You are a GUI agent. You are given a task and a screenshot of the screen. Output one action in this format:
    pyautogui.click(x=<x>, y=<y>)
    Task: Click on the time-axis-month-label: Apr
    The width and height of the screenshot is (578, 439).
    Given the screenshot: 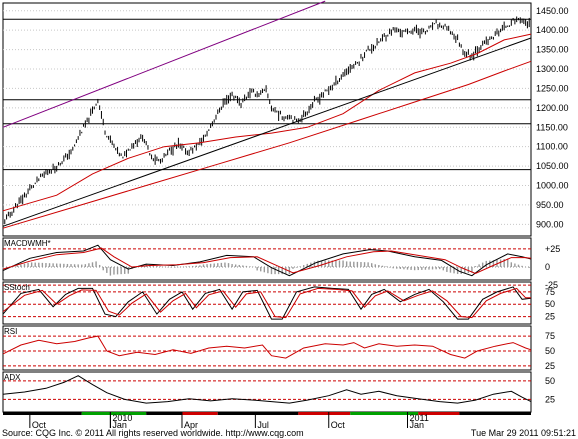 What is the action you would take?
    pyautogui.click(x=191, y=425)
    